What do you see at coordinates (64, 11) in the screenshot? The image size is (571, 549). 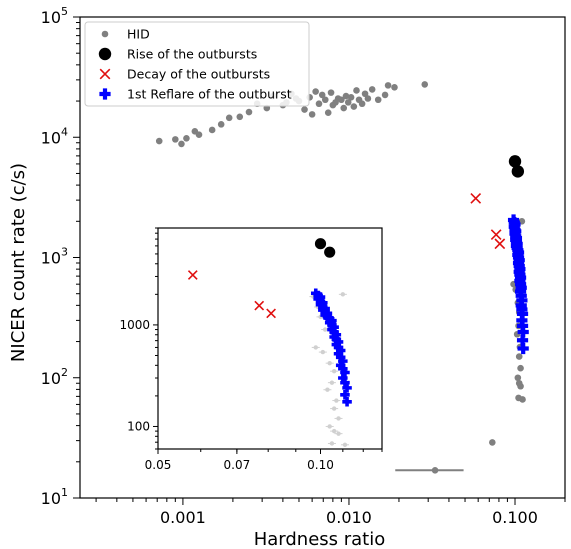 I see `y-tick-exponent: 5` at bounding box center [64, 11].